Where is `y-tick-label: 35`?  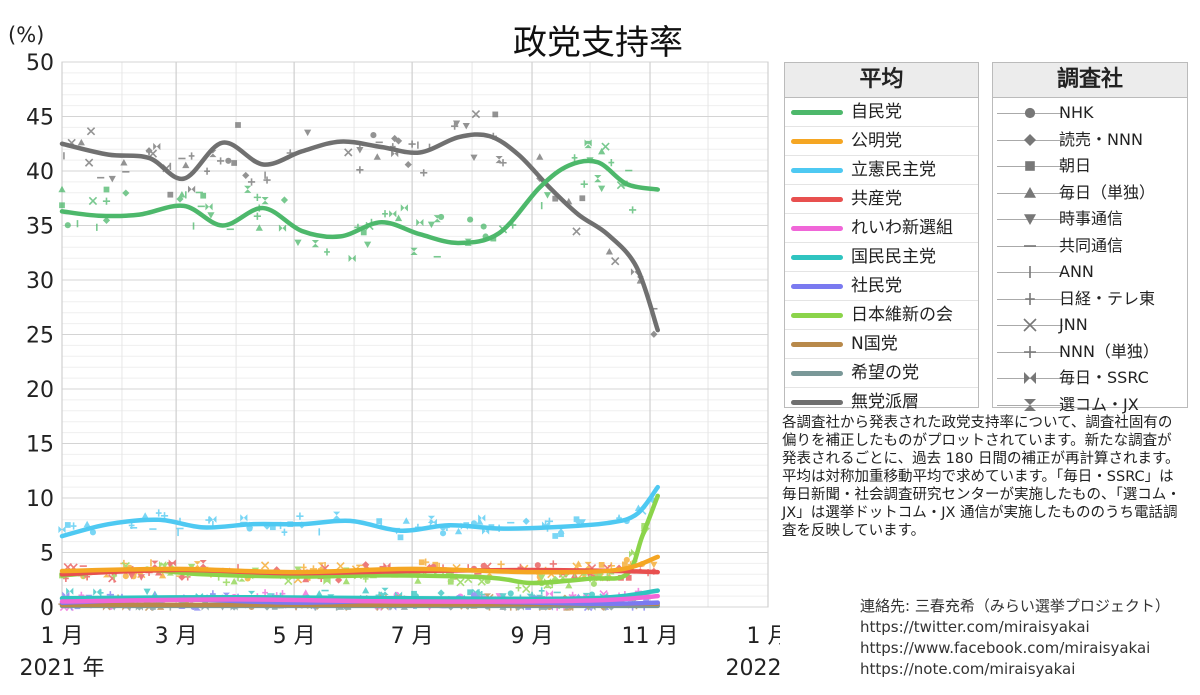
y-tick-label: 35 is located at coordinates (40, 227).